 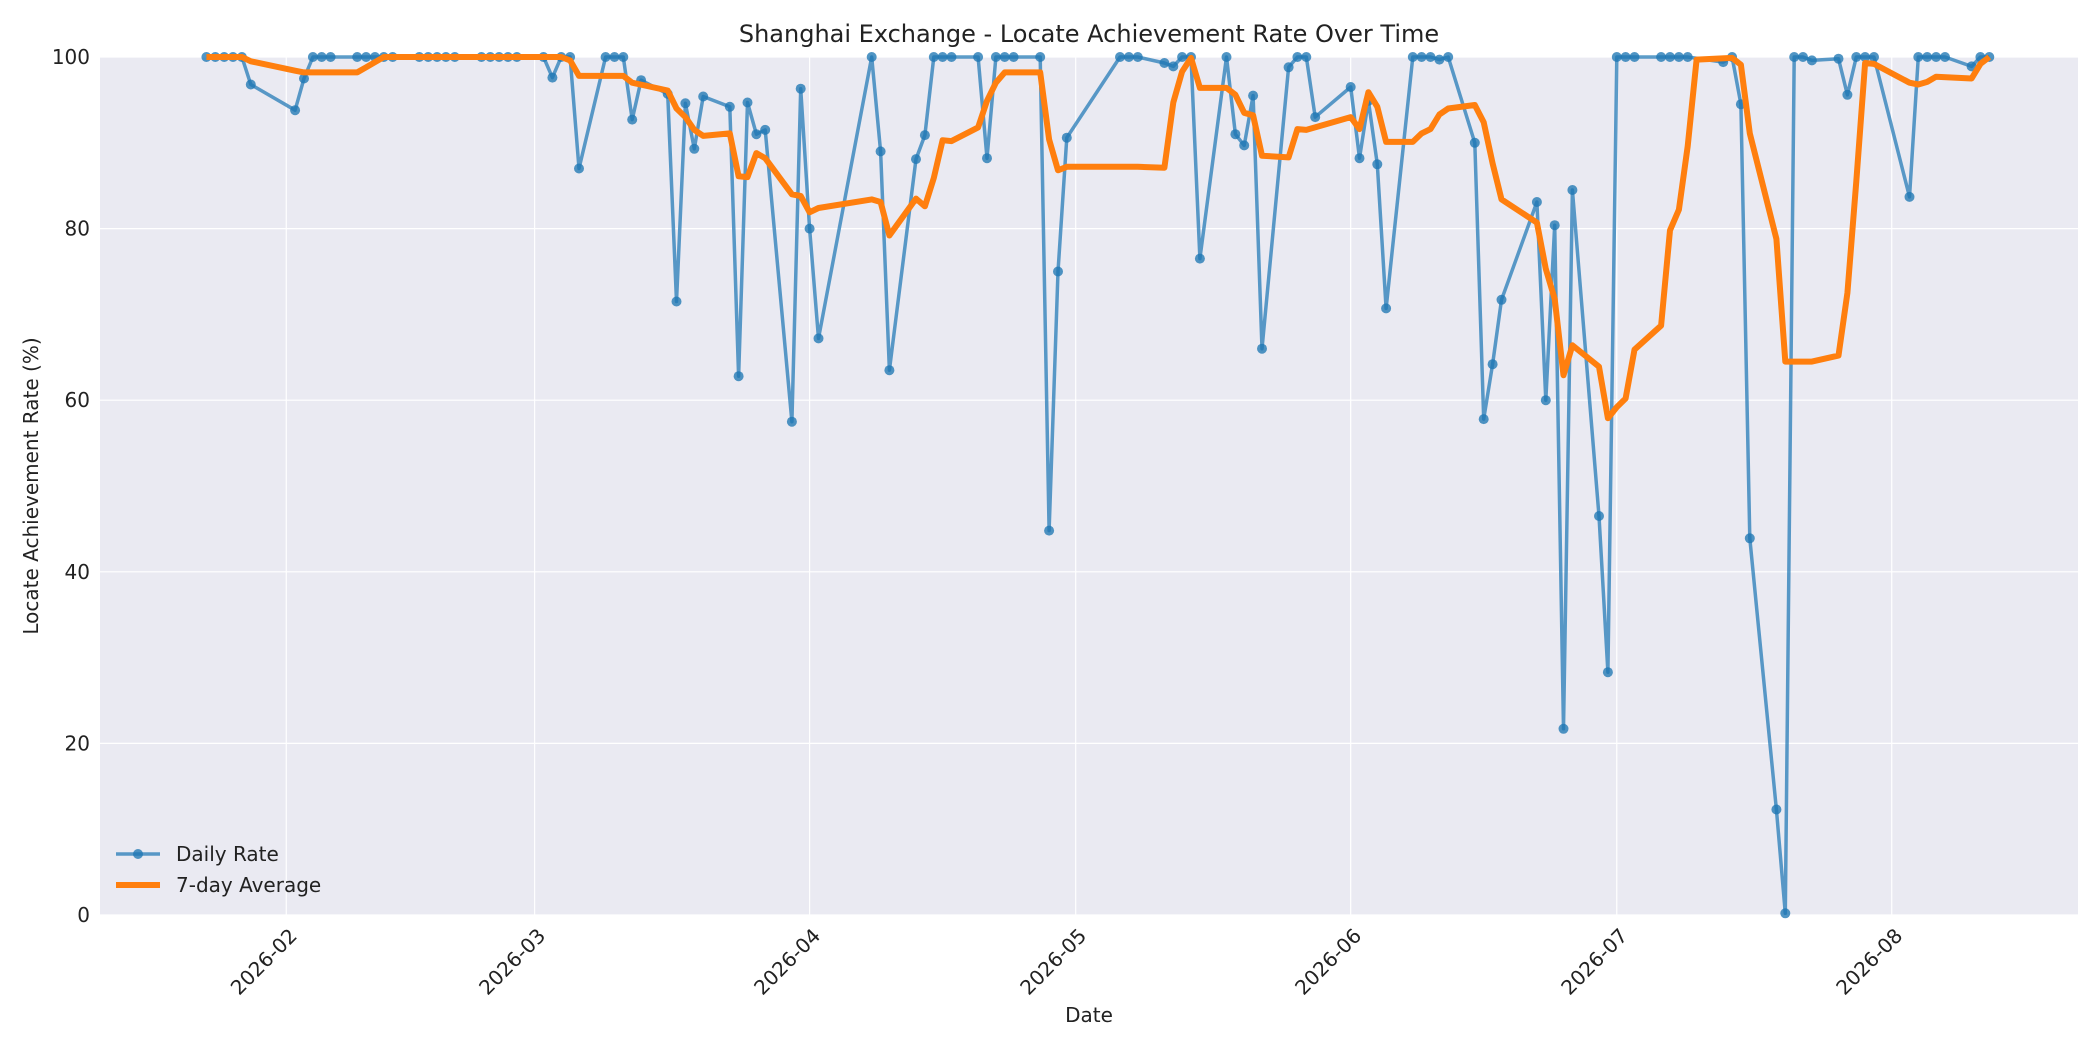 What do you see at coordinates (218, 869) in the screenshot?
I see `legend: Daily Rate 7-day Average` at bounding box center [218, 869].